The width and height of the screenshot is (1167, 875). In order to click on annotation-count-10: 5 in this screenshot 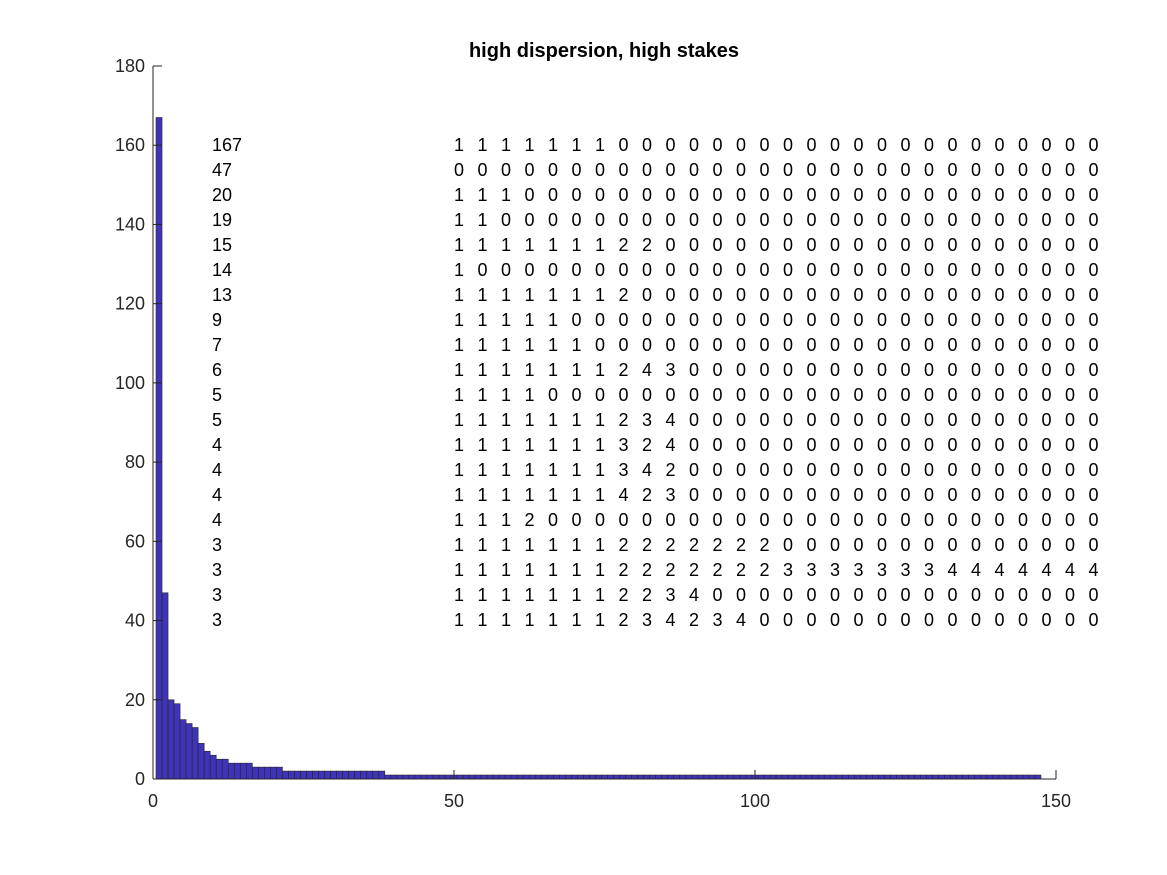, I will do `click(217, 395)`.